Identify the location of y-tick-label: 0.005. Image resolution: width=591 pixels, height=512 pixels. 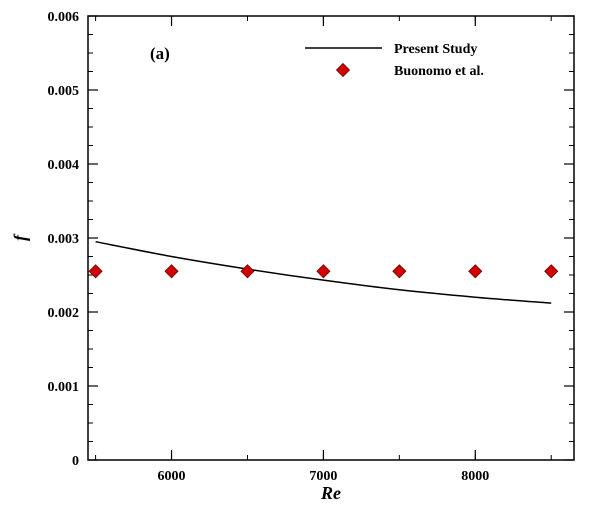
(64, 91).